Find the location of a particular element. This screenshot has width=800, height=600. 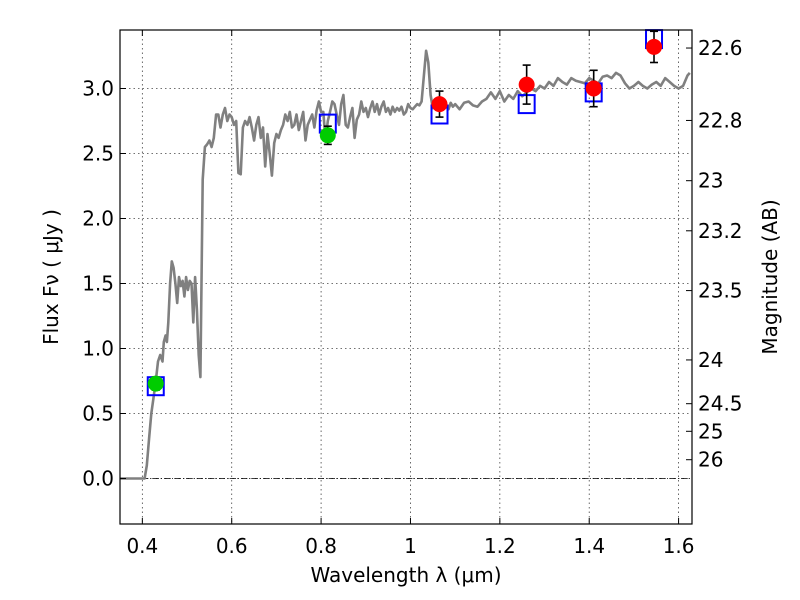

x-tick-label: 1 is located at coordinates (410, 546).